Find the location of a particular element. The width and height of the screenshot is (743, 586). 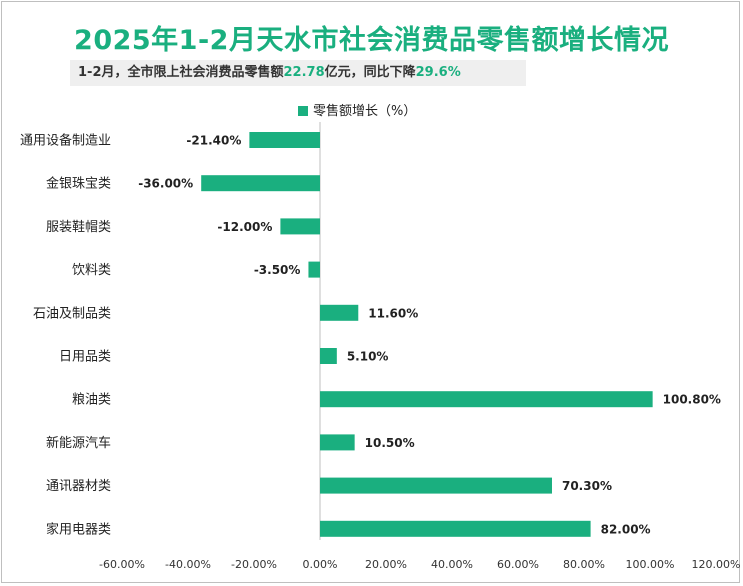

category-label: 通讯器材类 is located at coordinates (78, 486).